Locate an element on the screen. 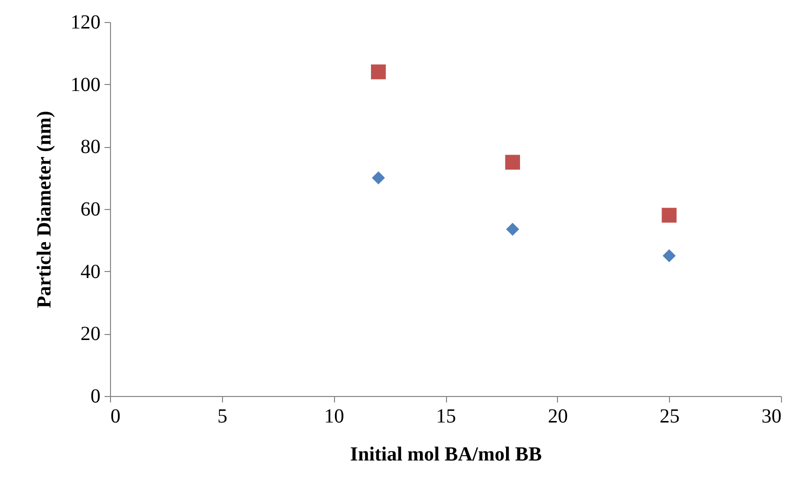 This screenshot has width=791, height=478. y-tick-label: 40 is located at coordinates (90, 271).